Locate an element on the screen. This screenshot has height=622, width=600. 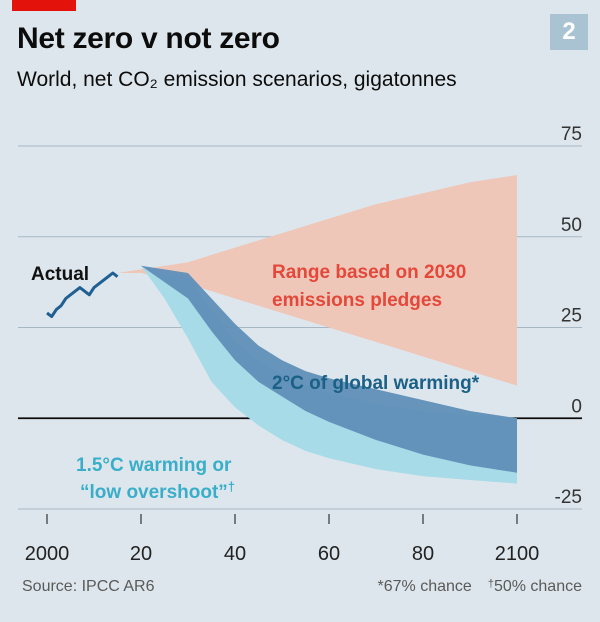
actual-emissions-line is located at coordinates (82, 295).